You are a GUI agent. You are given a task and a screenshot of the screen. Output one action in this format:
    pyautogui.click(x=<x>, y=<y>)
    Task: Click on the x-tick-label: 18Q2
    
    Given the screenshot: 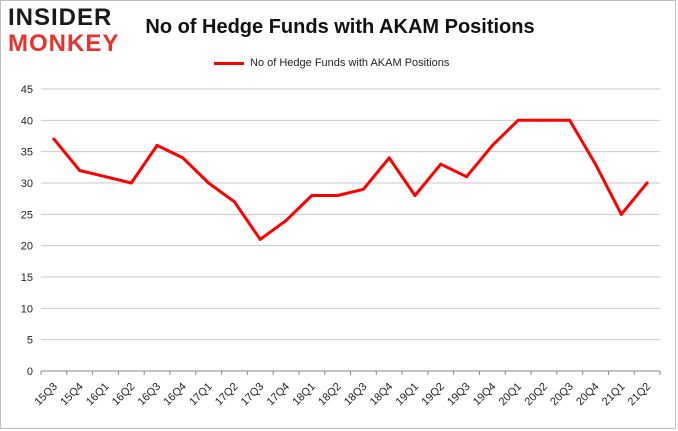 What is the action you would take?
    pyautogui.click(x=330, y=395)
    